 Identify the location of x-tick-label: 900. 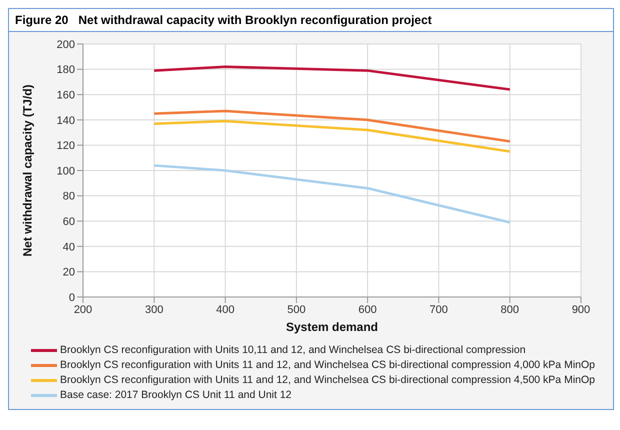
(581, 310).